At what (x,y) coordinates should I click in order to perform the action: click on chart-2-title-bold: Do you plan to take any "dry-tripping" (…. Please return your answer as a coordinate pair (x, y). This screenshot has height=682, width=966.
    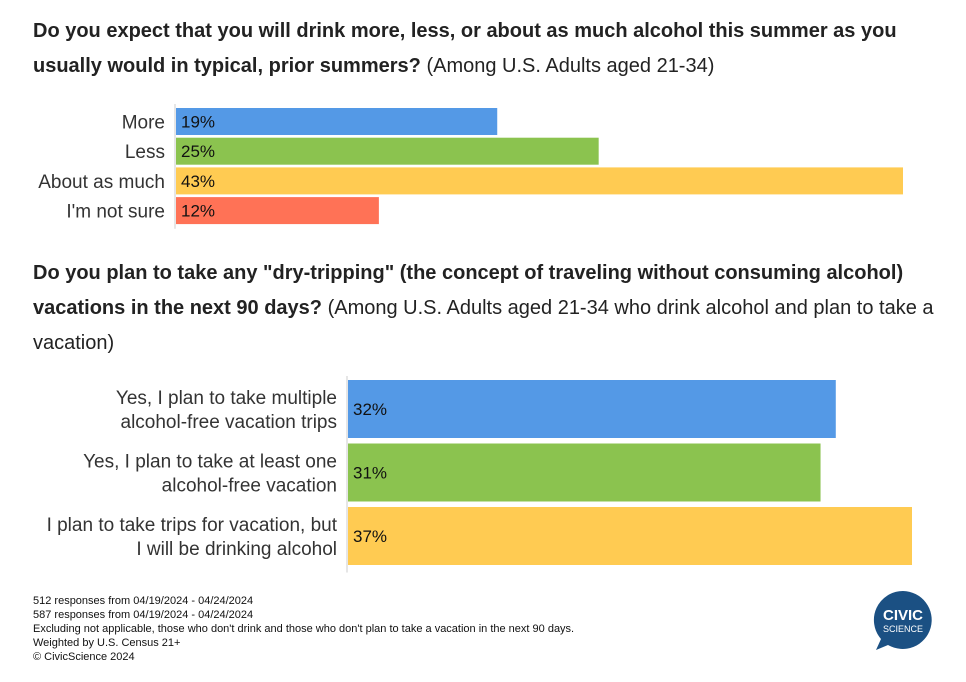
    Looking at the image, I should click on (468, 290).